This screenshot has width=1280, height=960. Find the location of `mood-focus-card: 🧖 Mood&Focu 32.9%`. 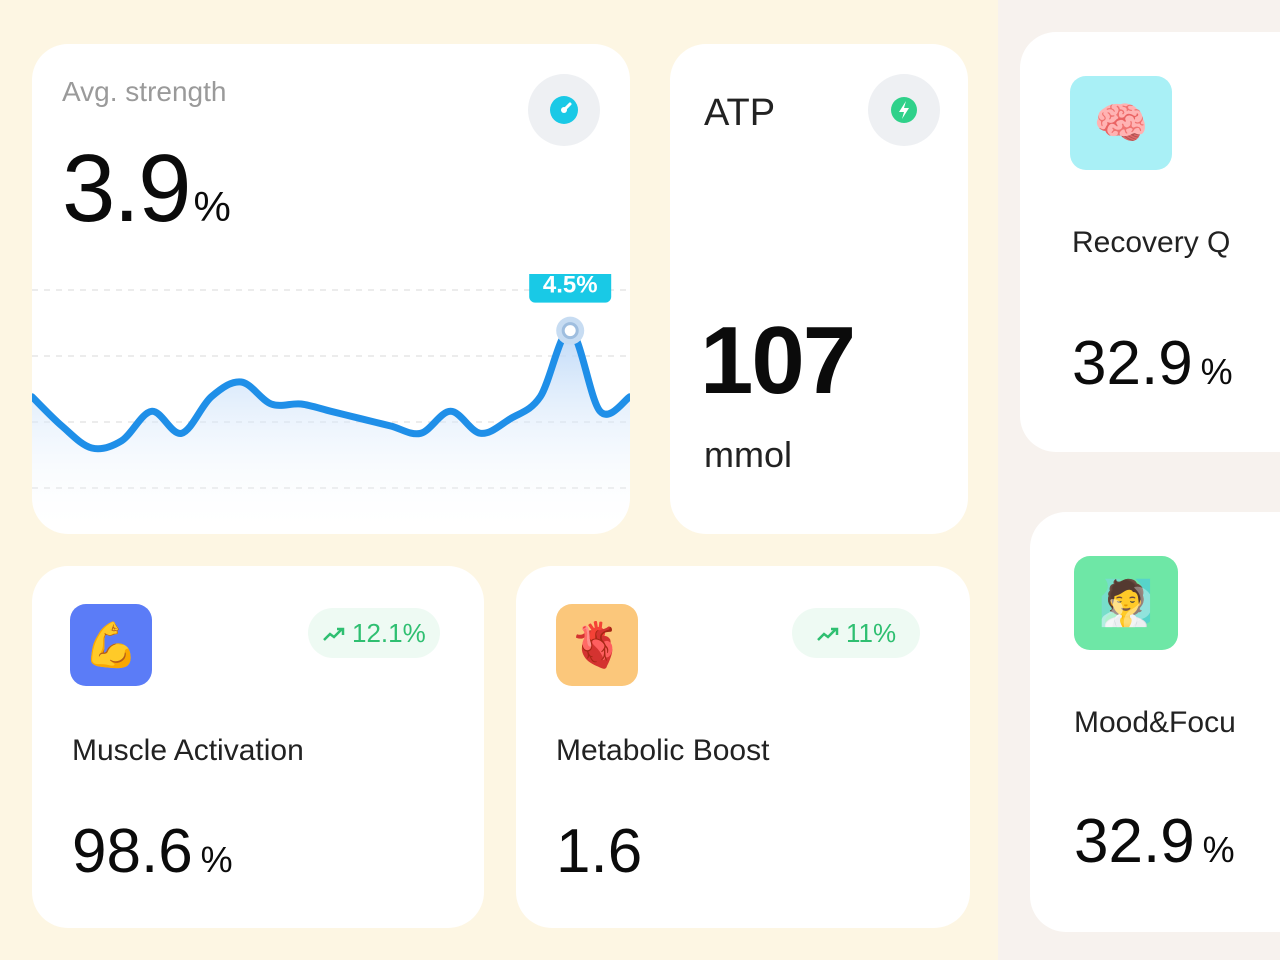

mood-focus-card: 🧖 Mood&Focu 32.9% is located at coordinates (1155, 722).